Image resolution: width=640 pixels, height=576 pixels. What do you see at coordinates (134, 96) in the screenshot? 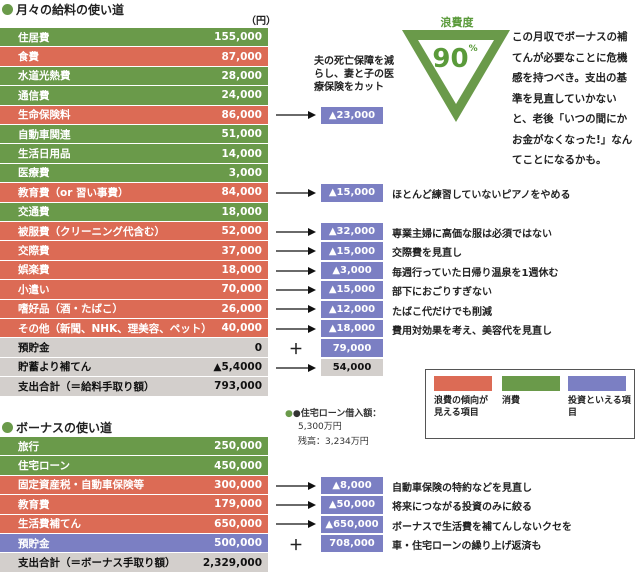
I see `table-row: 通信費 24,000` at bounding box center [134, 96].